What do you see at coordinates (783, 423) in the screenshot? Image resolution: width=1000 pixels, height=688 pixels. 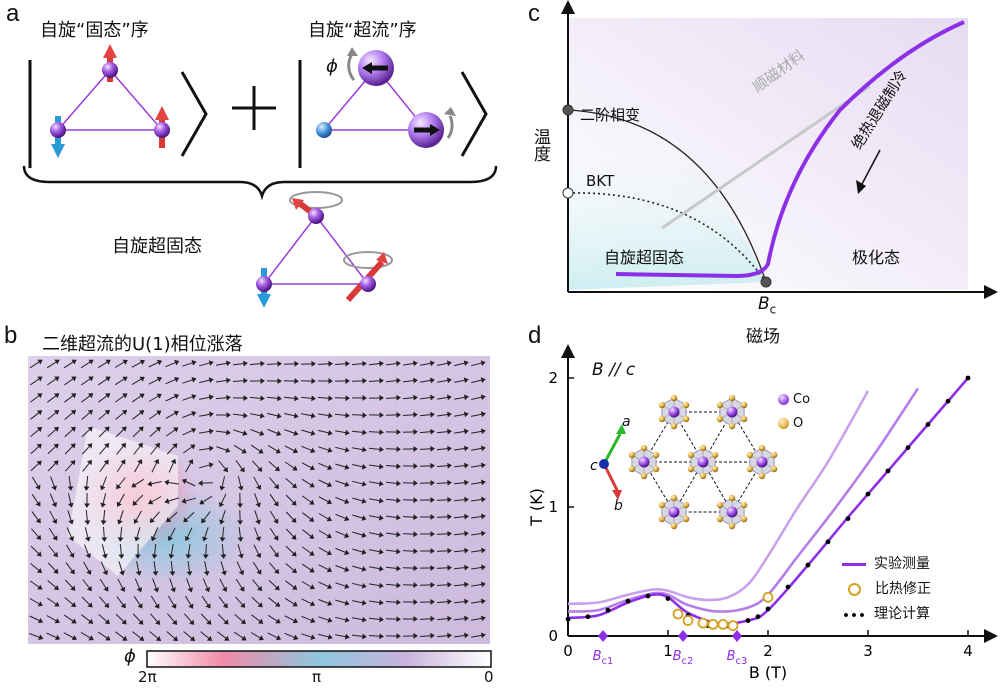 I see `o-atom-icon` at bounding box center [783, 423].